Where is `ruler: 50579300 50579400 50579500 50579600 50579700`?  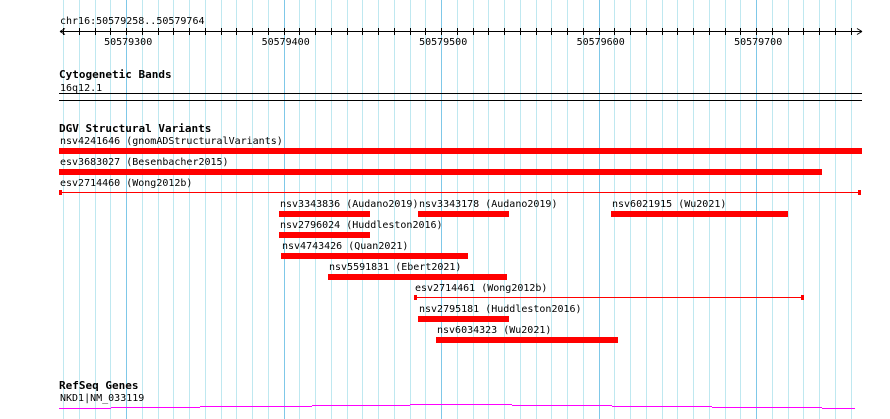 ruler: 50579300 50579400 50579500 50579600 50579700 is located at coordinates (461, 38).